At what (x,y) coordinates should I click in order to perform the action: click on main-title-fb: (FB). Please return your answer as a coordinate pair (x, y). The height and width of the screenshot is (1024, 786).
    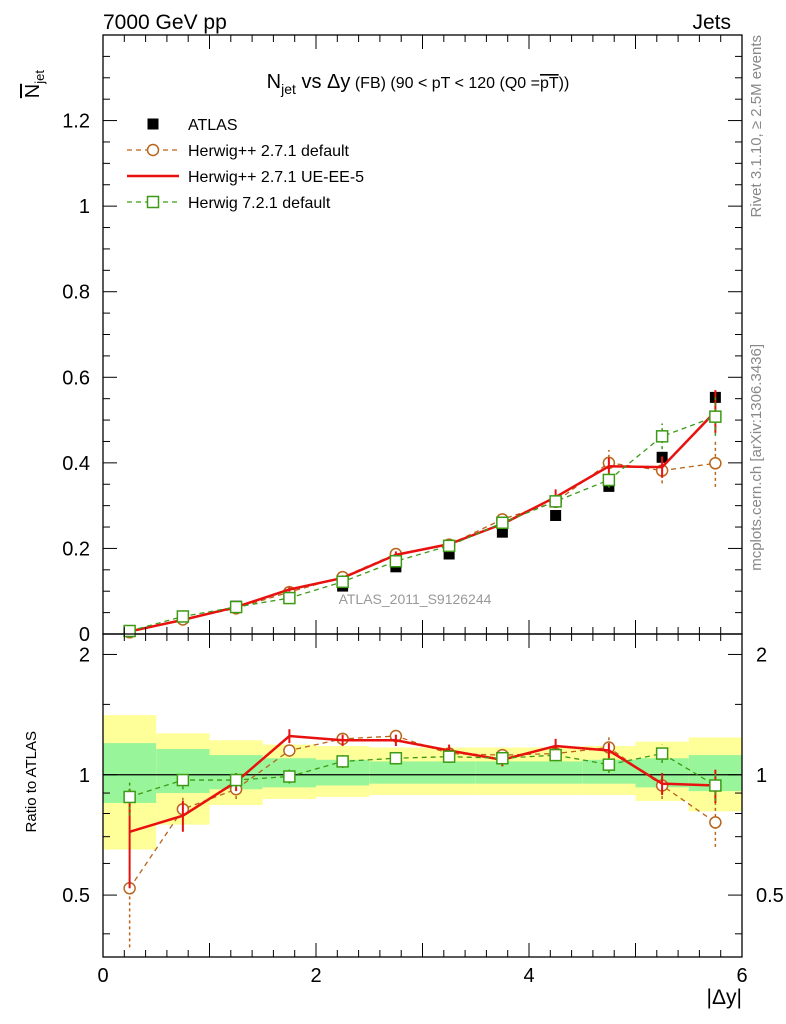
    Looking at the image, I should click on (370, 83).